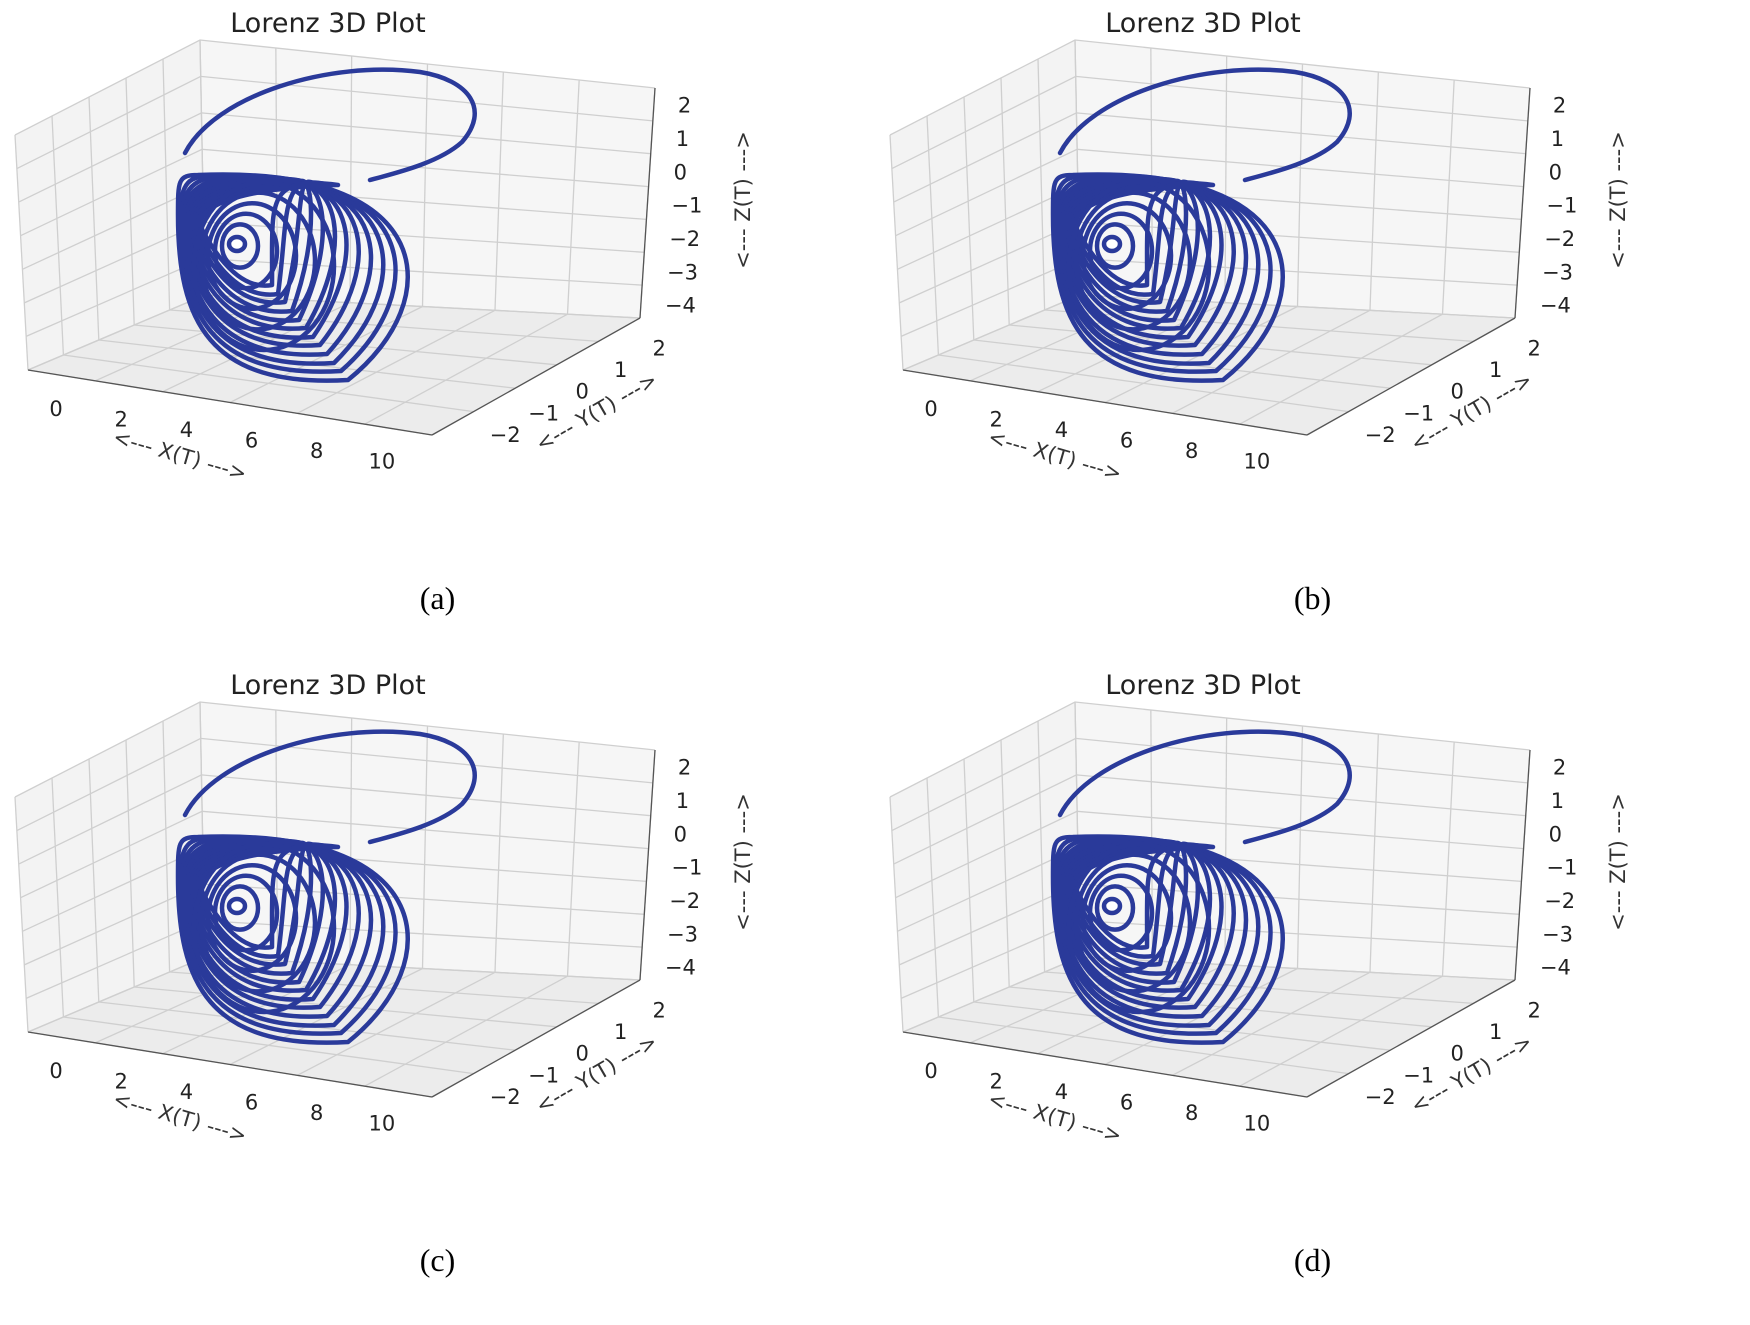 Image resolution: width=1750 pixels, height=1325 pixels. I want to click on y-tick-label: 0, so click(1456, 1054).